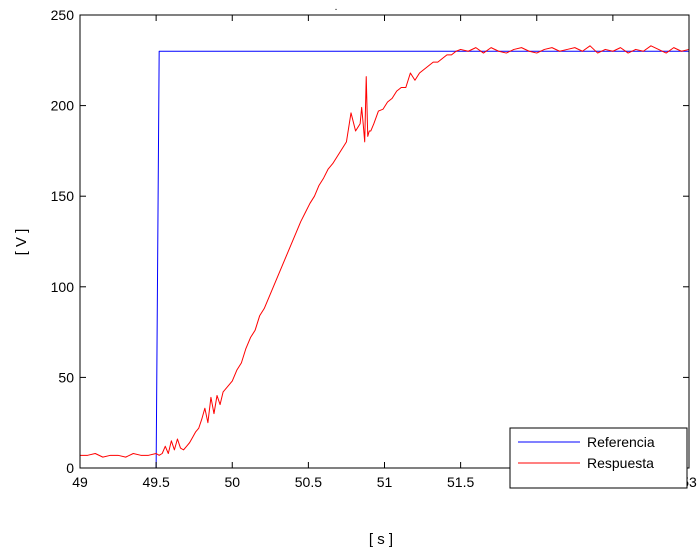 Image resolution: width=699 pixels, height=551 pixels. Describe the element at coordinates (381, 539) in the screenshot. I see `x-axis-label: [ s ]` at that location.